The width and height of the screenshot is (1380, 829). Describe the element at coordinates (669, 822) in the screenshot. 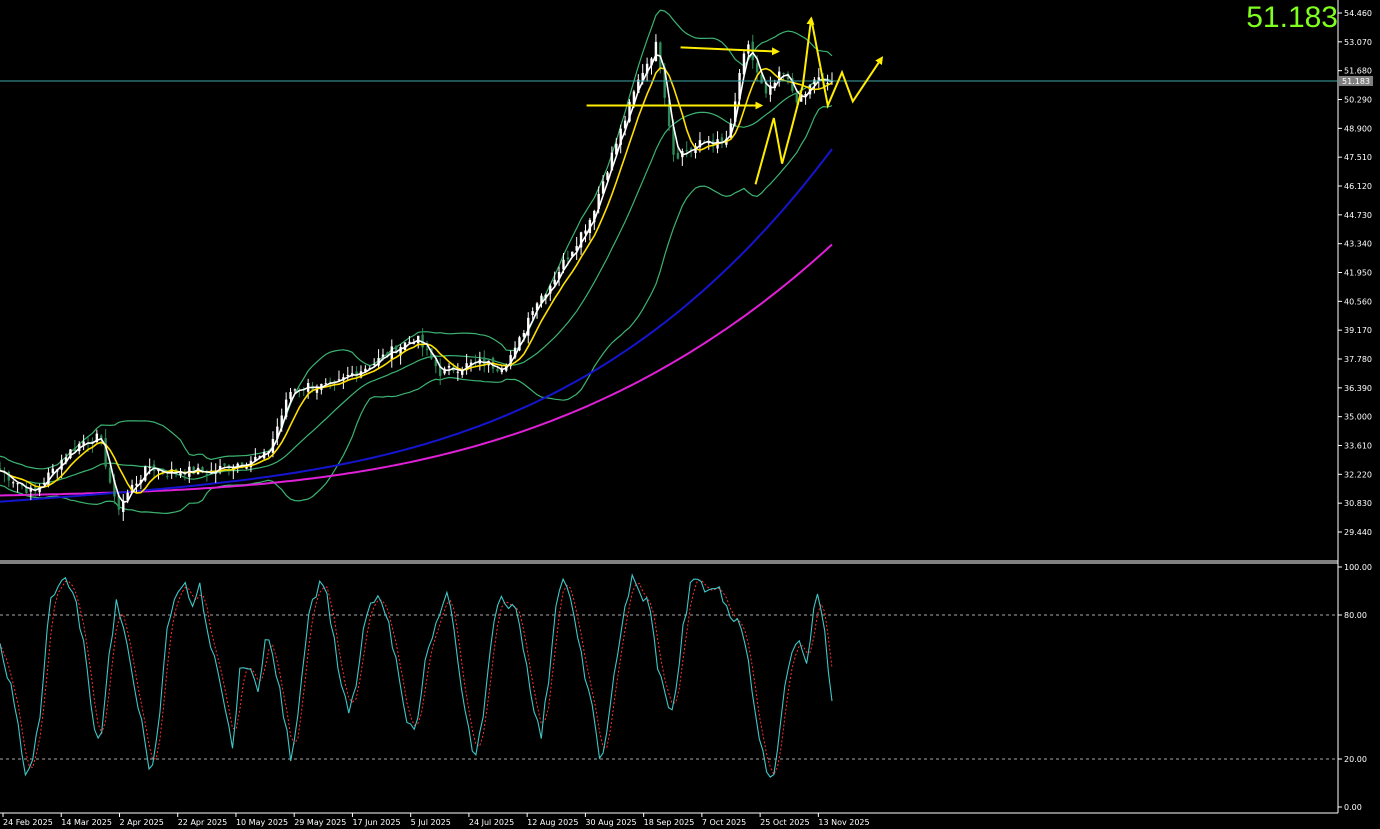

I see `x-tick-label: 18 Sep 2025` at that location.